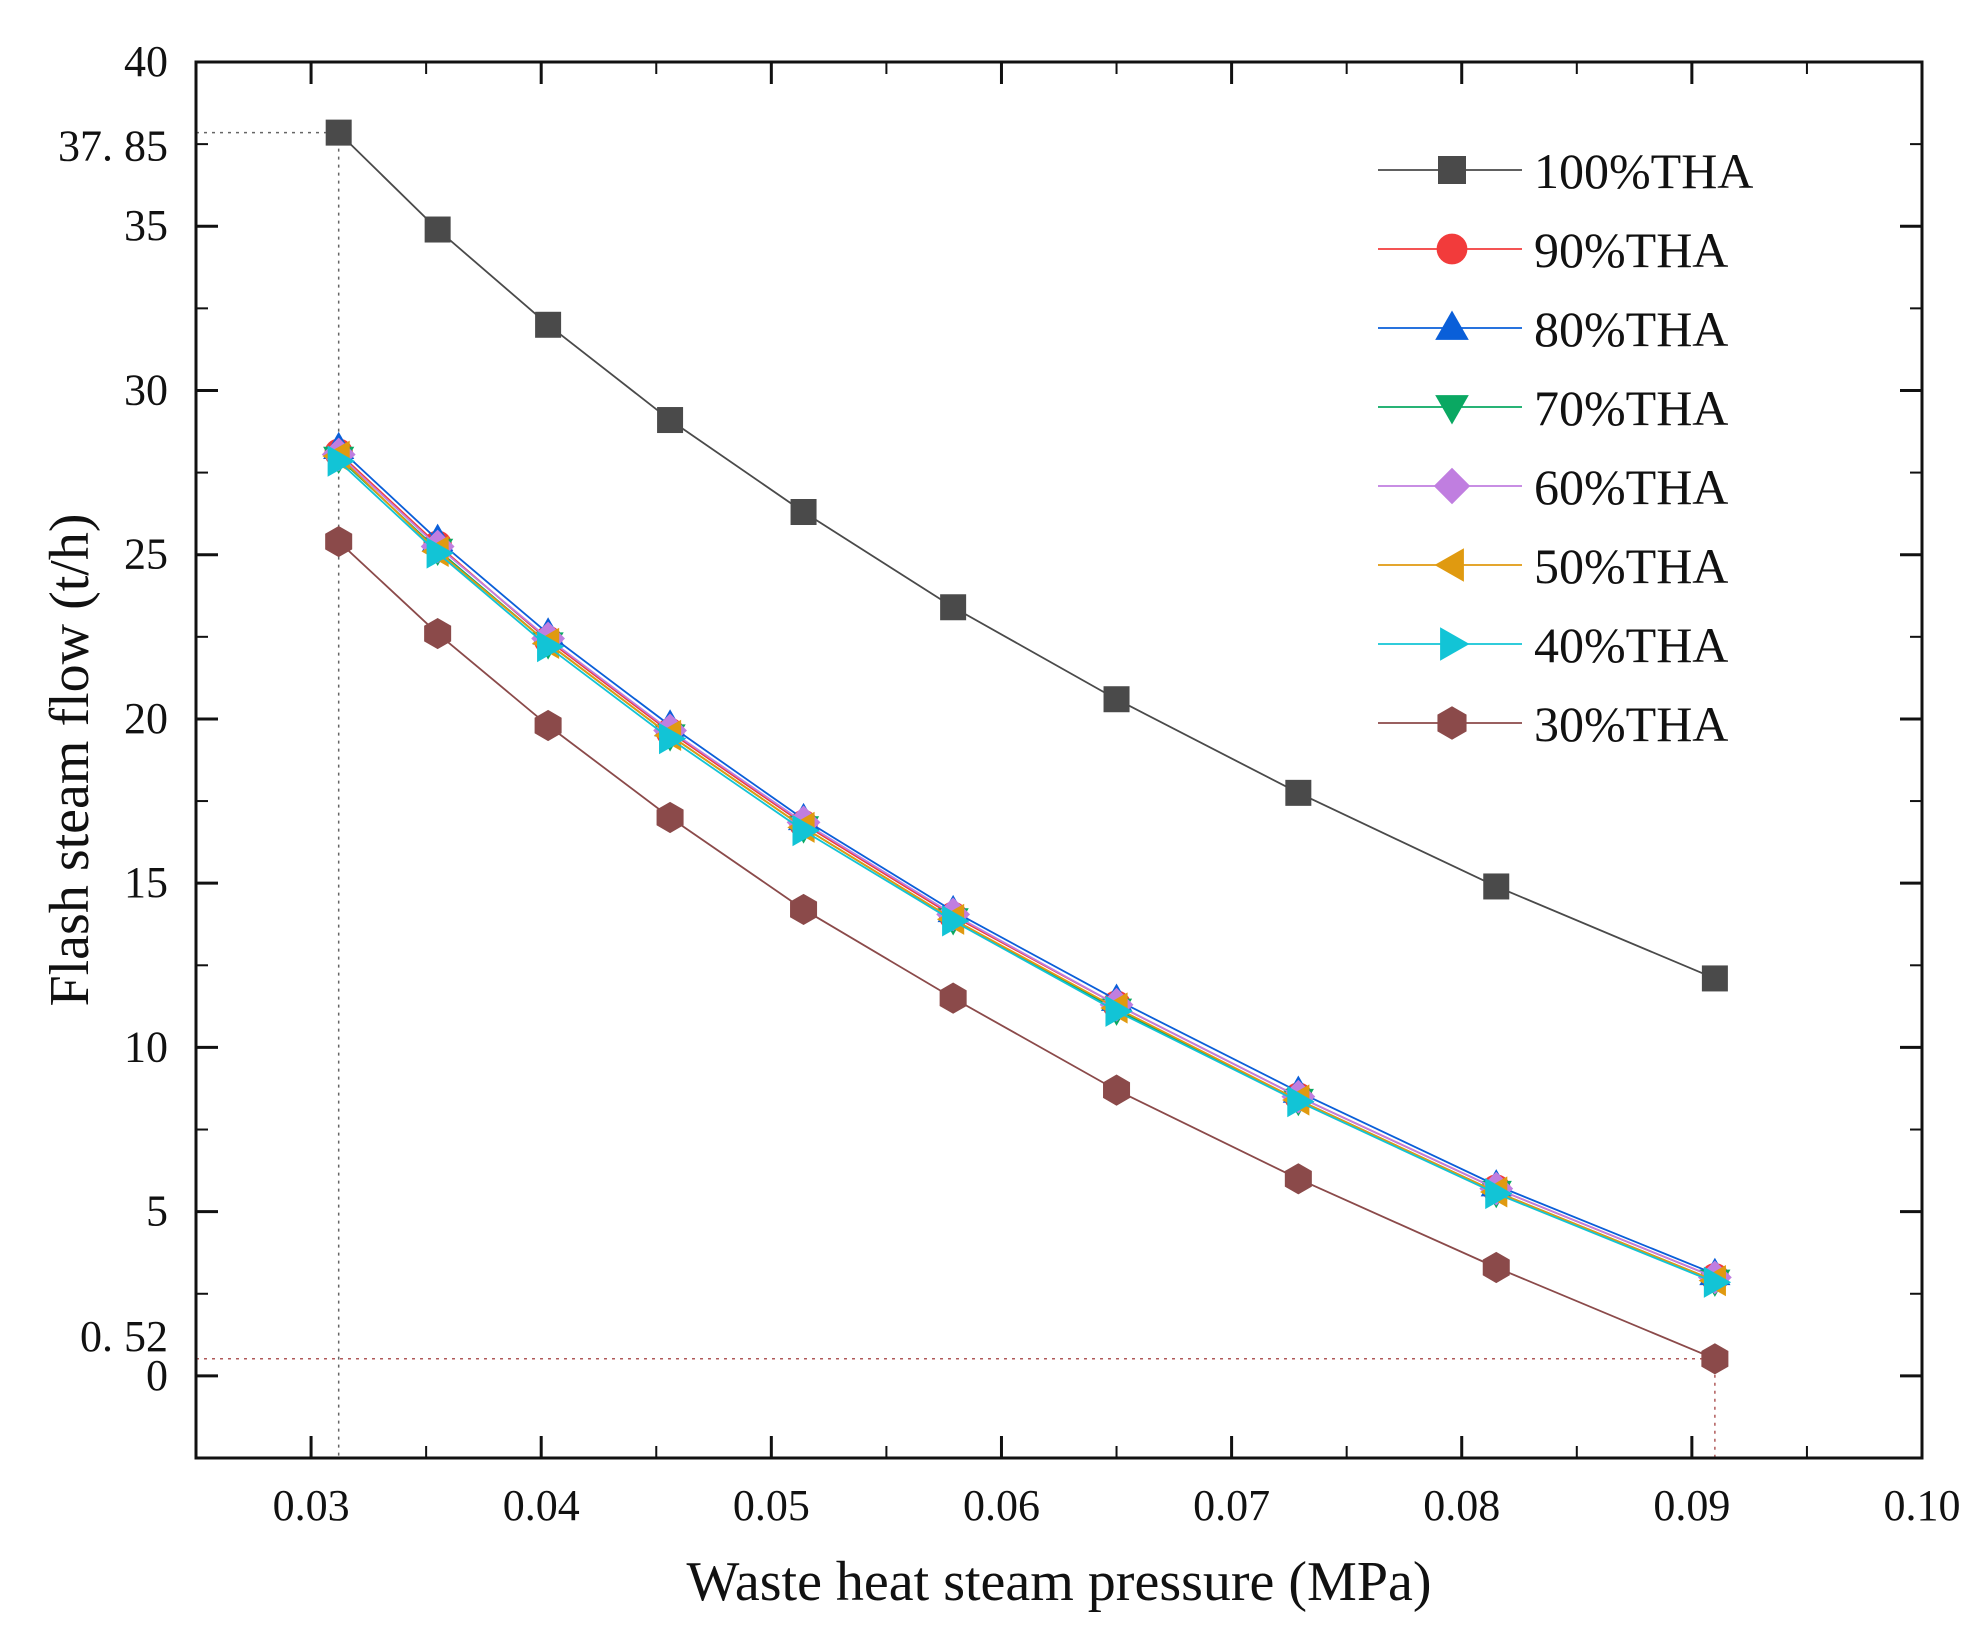  Describe the element at coordinates (541, 1505) in the screenshot. I see `x-tick-label-1: 0.04` at that location.